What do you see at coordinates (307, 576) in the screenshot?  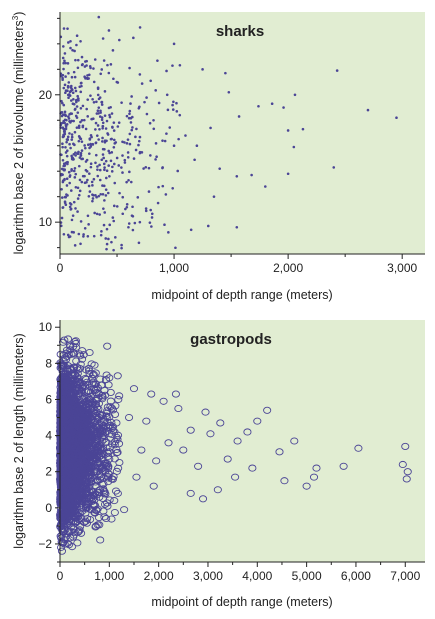 I see `gastropods-x-tick-label: 5,000` at bounding box center [307, 576].